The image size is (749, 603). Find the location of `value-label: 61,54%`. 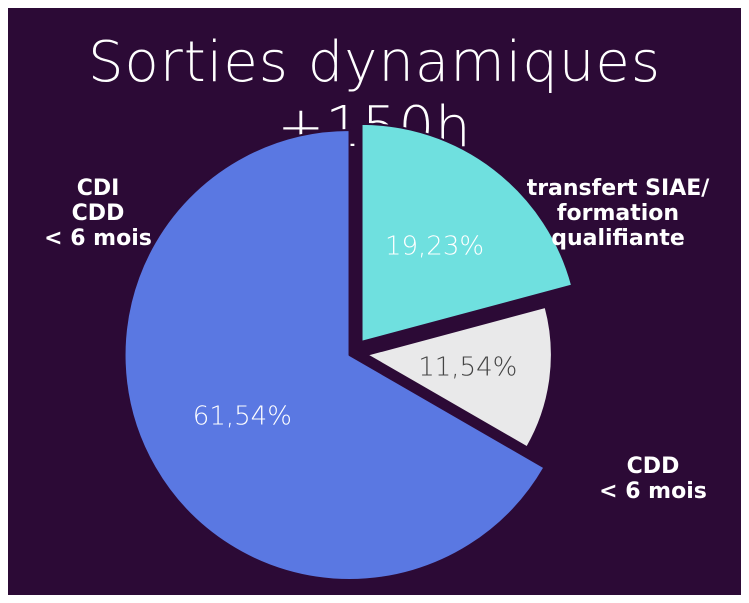

value-label: 61,54% is located at coordinates (242, 416).